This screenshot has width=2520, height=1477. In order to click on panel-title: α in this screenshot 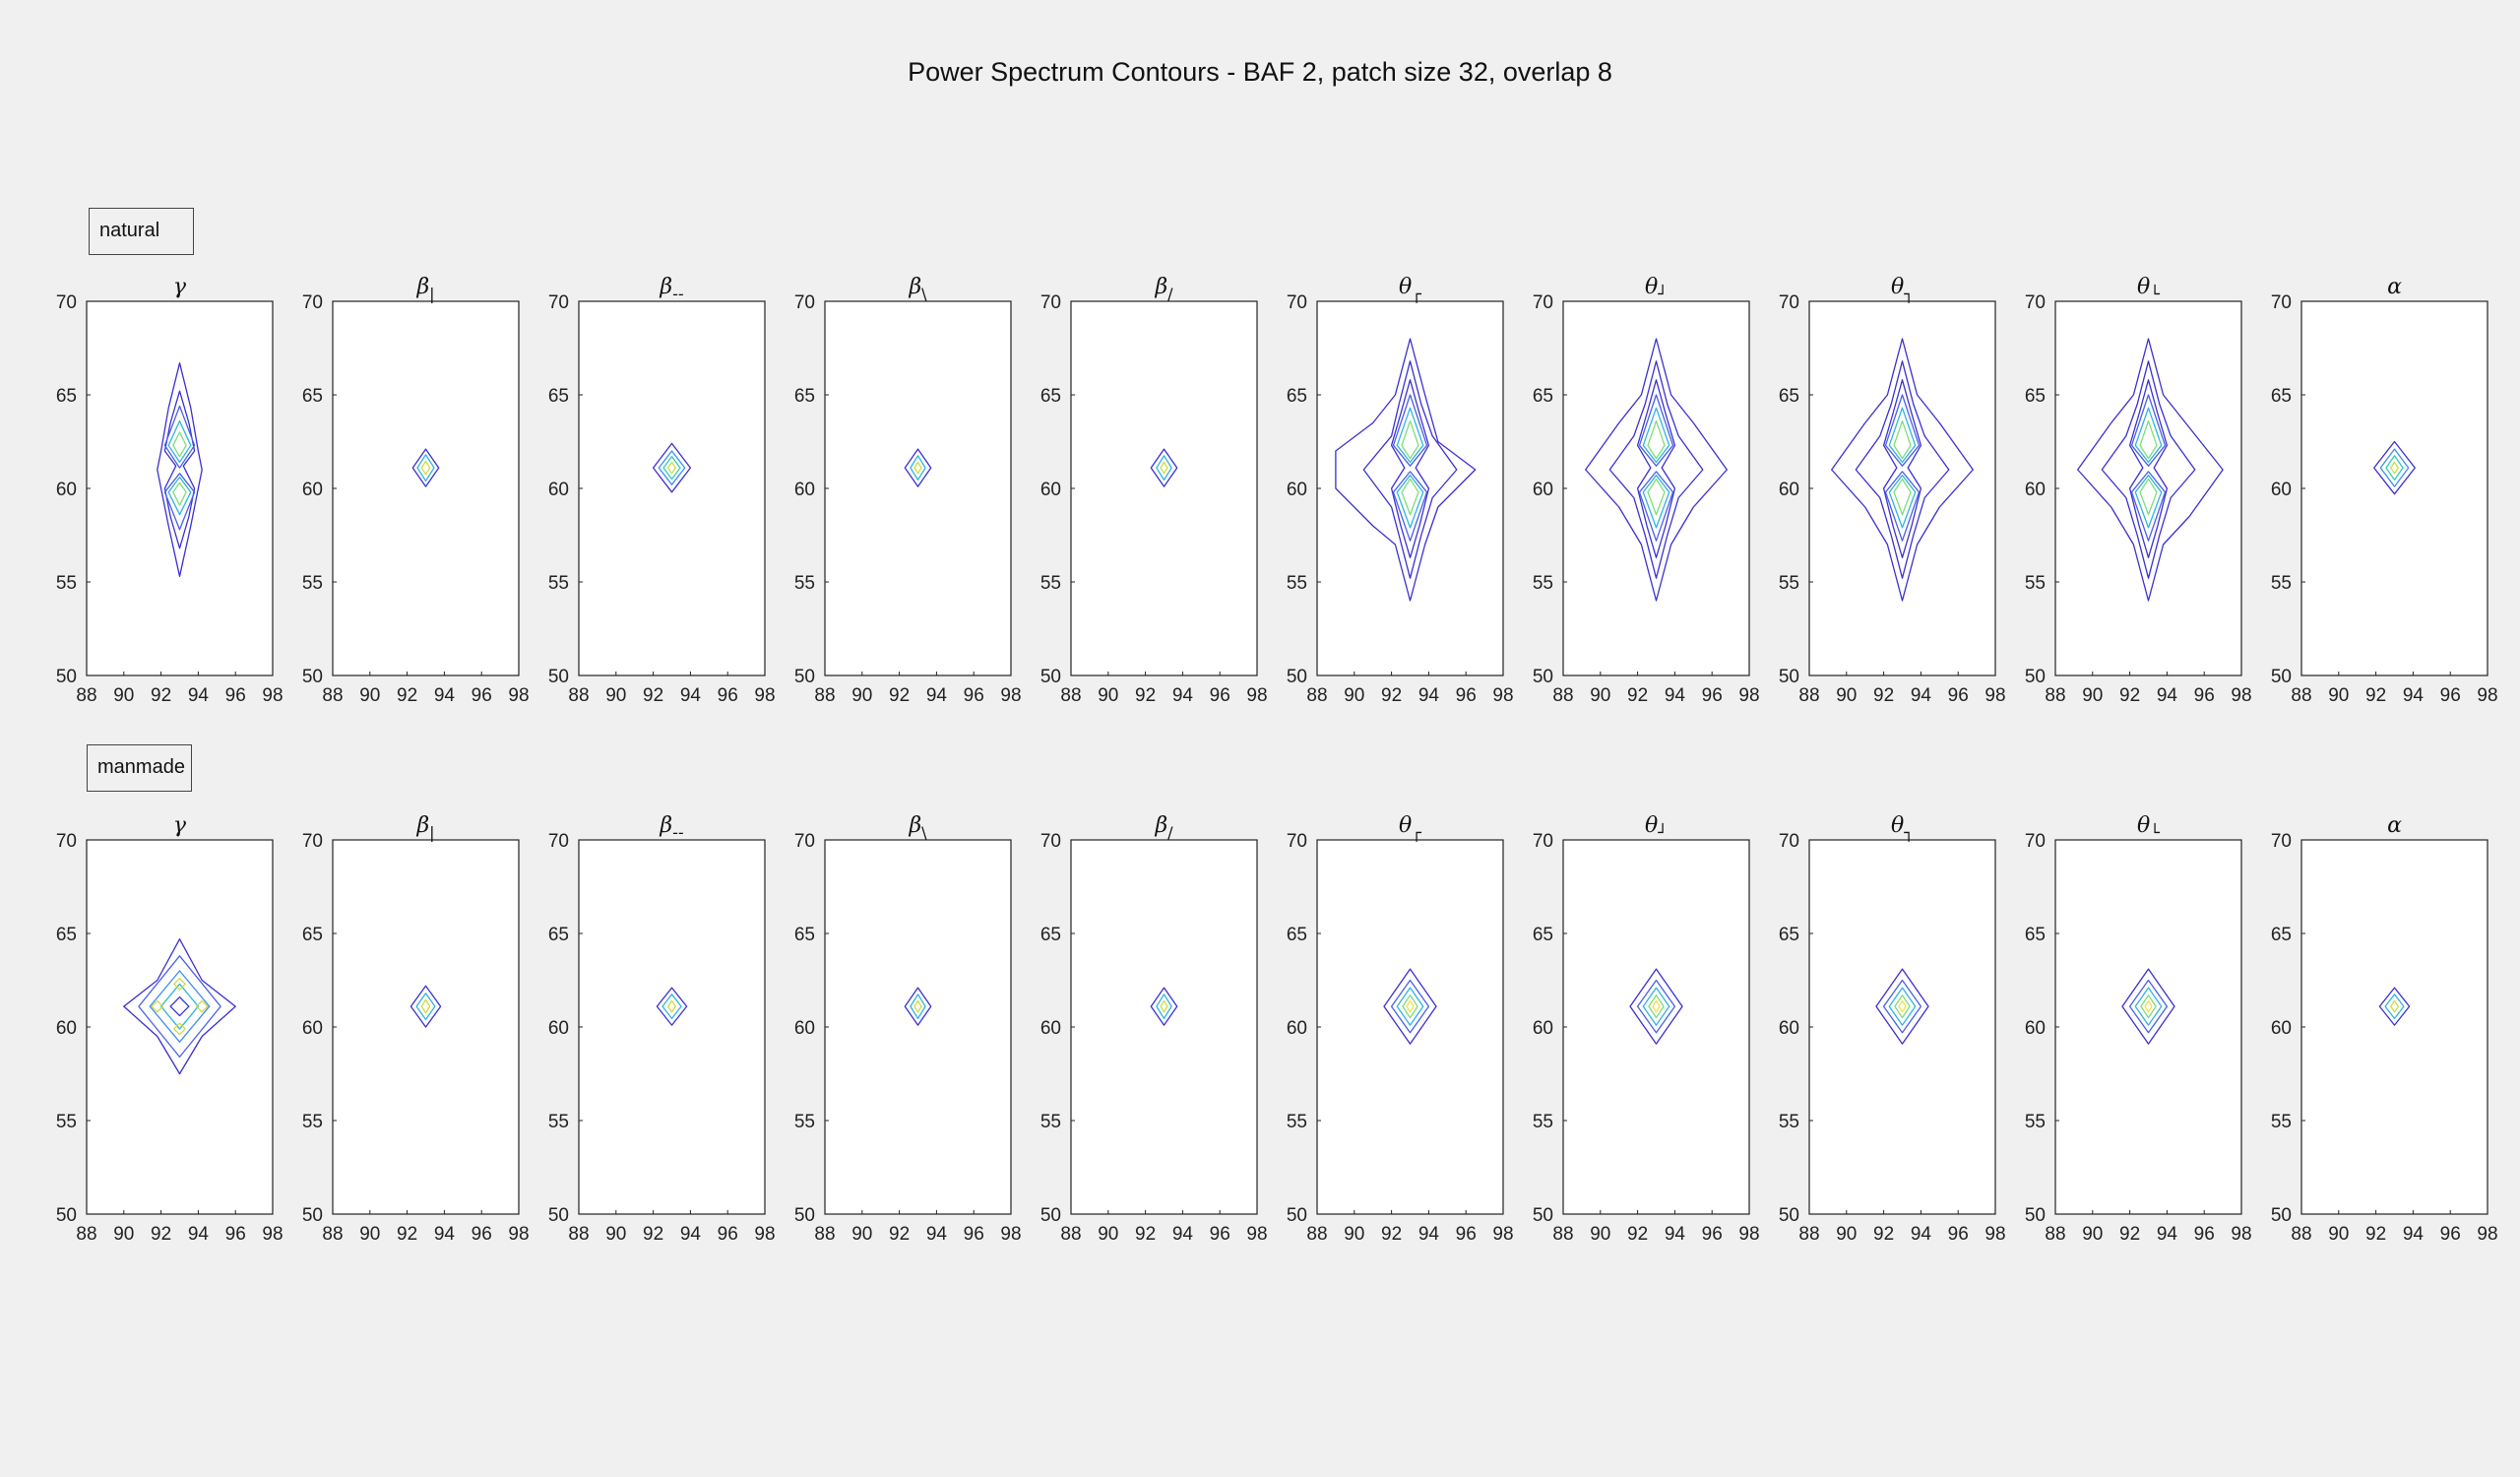, I will do `click(2394, 287)`.